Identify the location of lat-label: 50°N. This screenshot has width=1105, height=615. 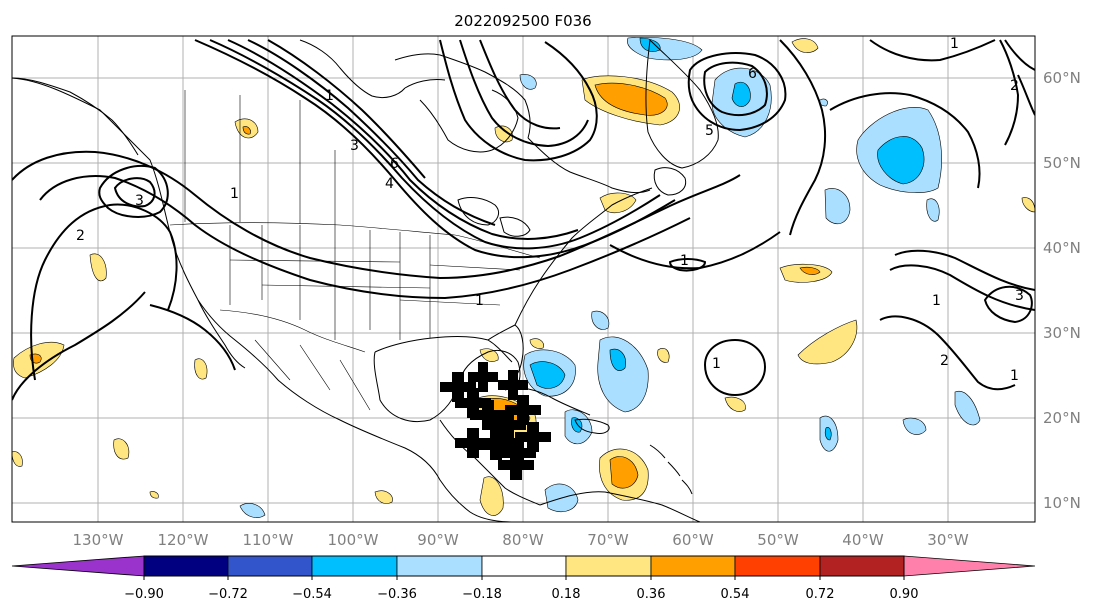
(1062, 163).